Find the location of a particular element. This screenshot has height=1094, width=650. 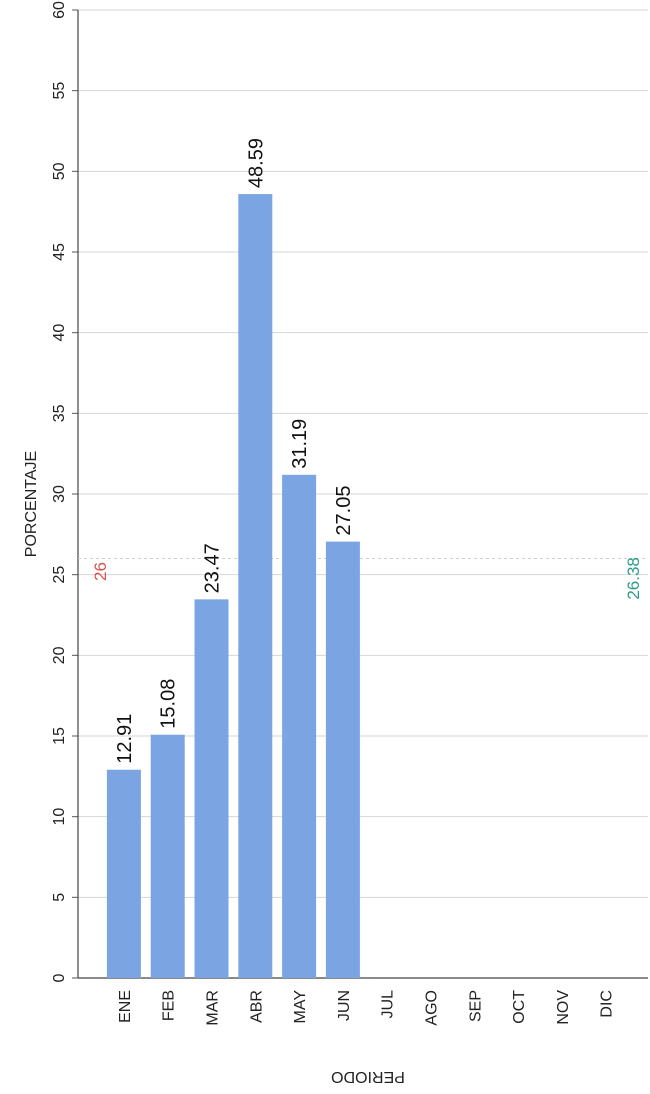

y-tick-label: 10 is located at coordinates (59, 817).